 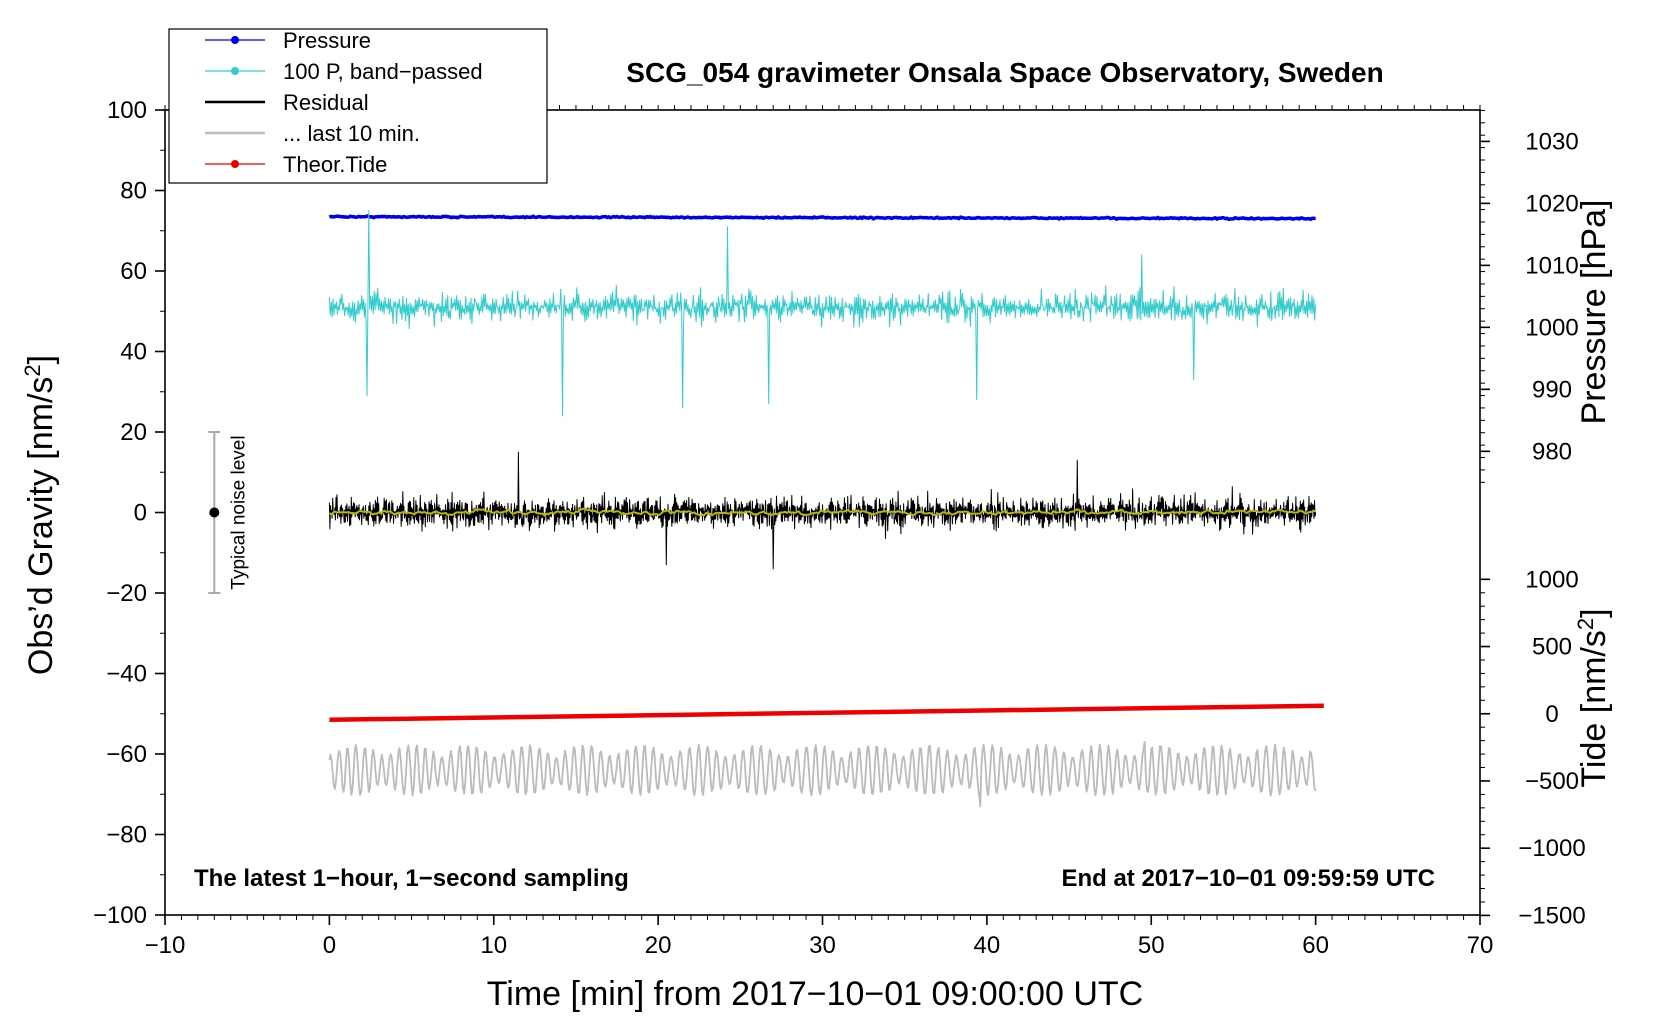 I want to click on y-axis-title-gravity-text: Obs’d Gravity [nm/s, so click(x=41, y=526).